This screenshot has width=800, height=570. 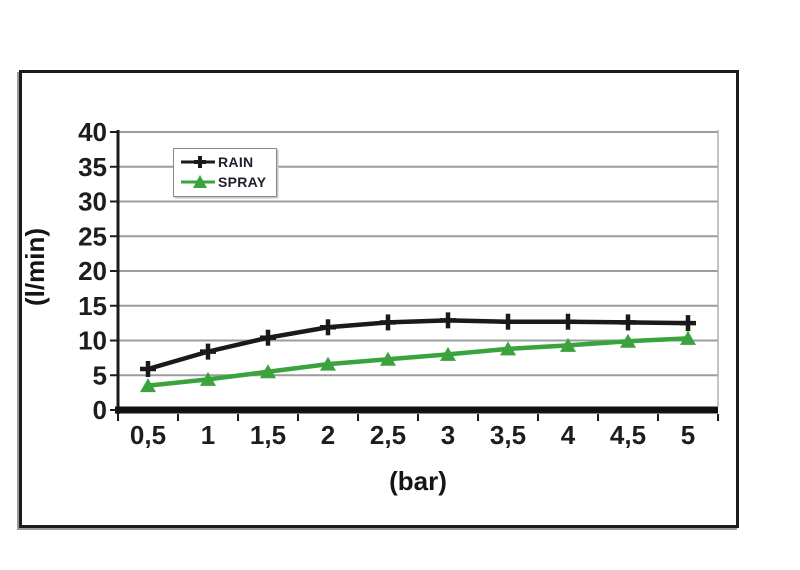 I want to click on x-tick-label: 2,5, so click(x=388, y=435).